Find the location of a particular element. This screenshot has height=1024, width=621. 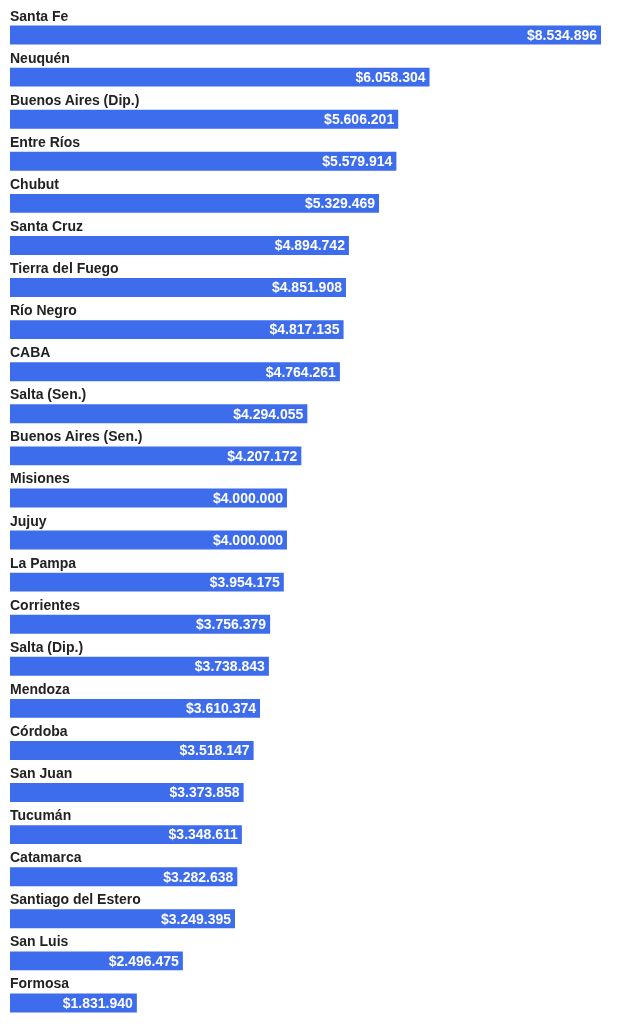

y-tick-label: Salta (Dip.) is located at coordinates (47, 646).